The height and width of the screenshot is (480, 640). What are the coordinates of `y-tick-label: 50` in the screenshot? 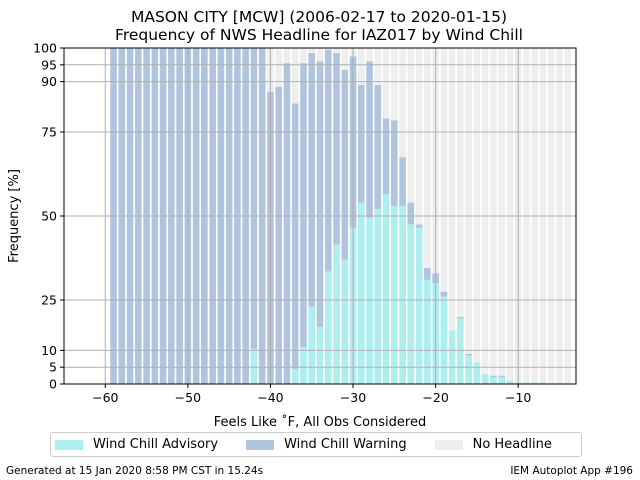 It's located at (49, 216).